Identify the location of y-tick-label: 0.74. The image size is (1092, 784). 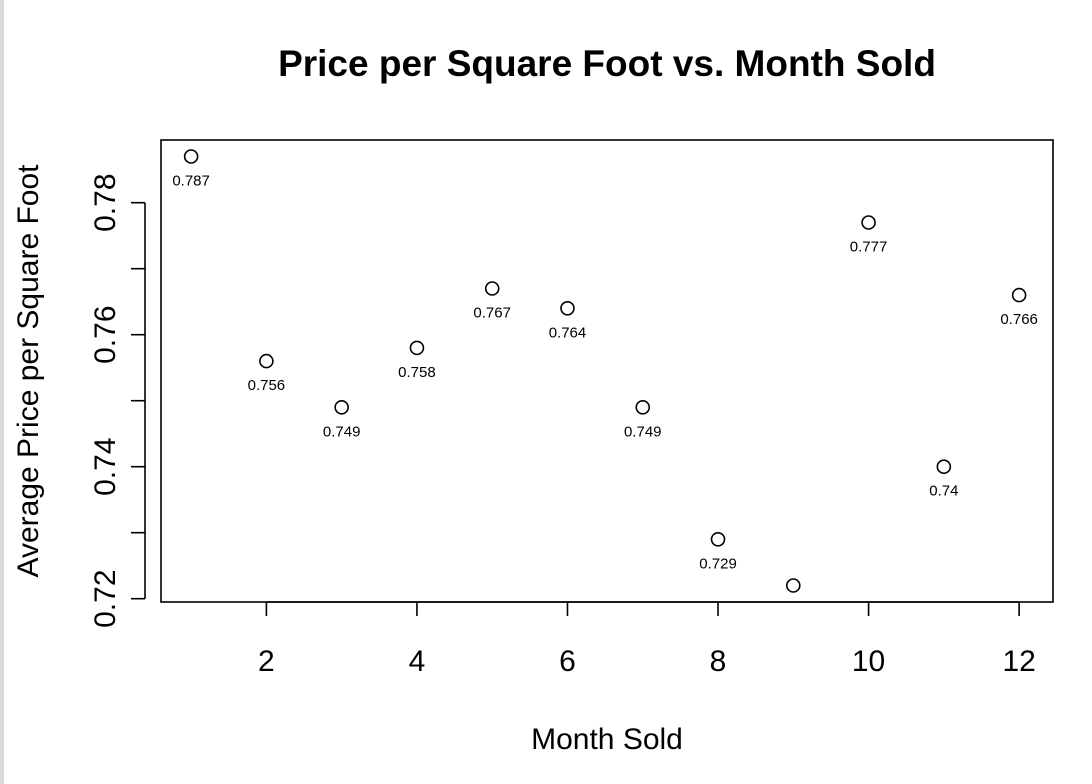
(105, 467).